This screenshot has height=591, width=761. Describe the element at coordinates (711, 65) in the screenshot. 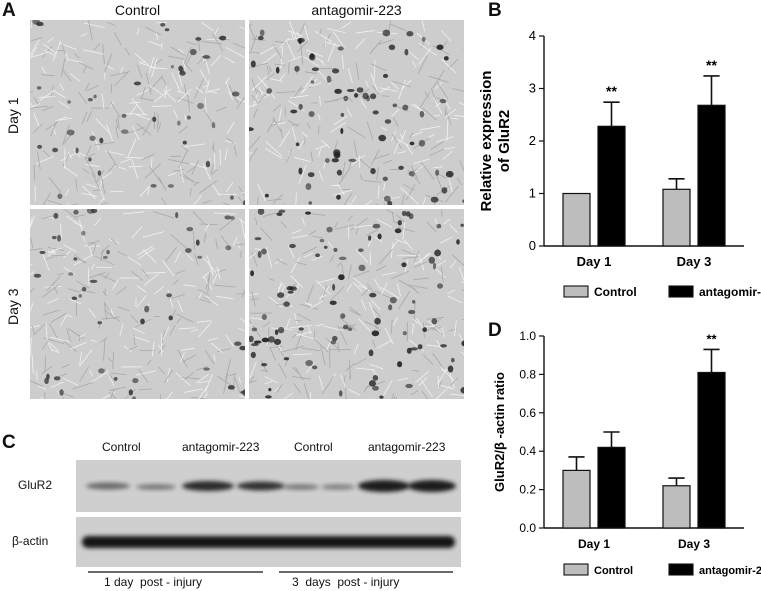

I see `significance-marker: **` at that location.